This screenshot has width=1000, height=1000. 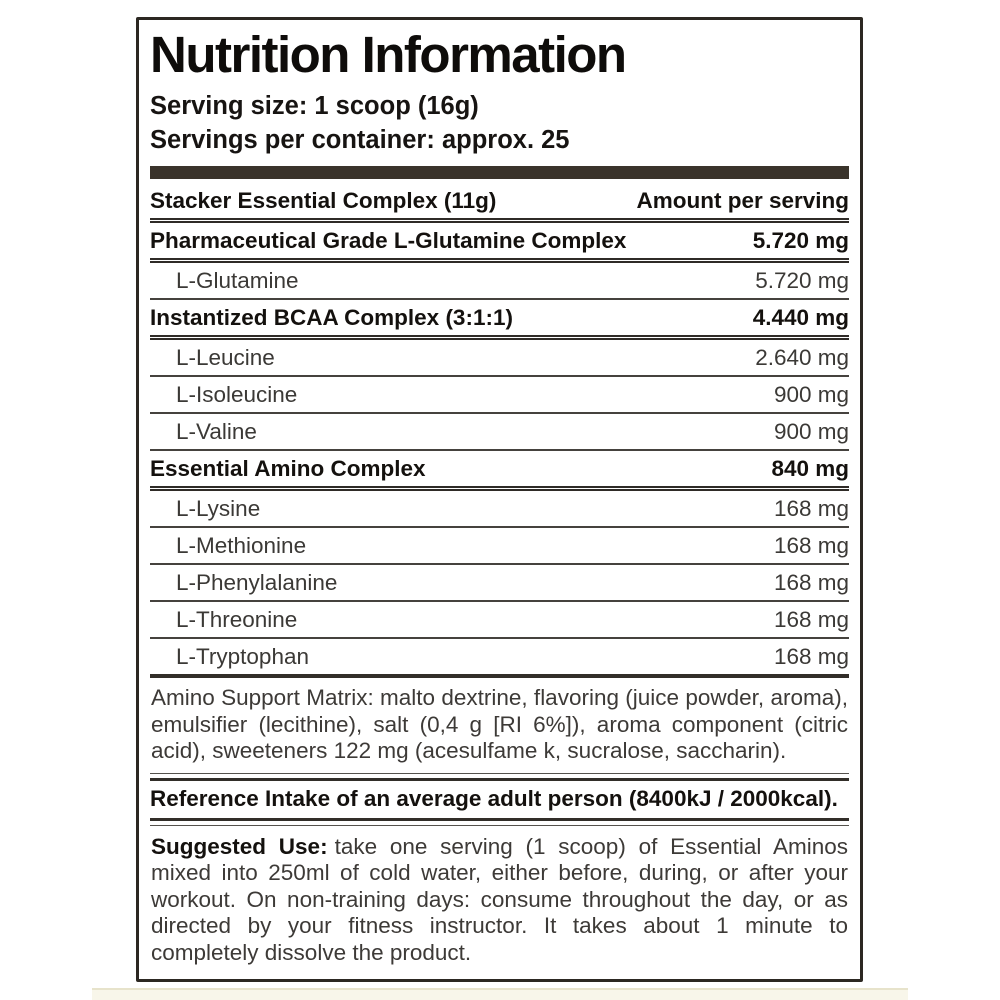 What do you see at coordinates (810, 468) in the screenshot?
I see `ingredient-amount: 840 mg` at bounding box center [810, 468].